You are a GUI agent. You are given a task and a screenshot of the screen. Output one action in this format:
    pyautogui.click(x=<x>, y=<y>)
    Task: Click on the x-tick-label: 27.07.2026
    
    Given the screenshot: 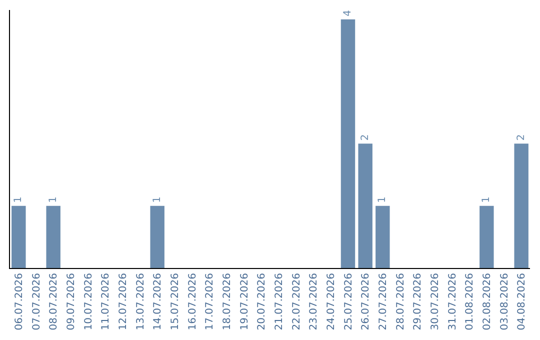 What is the action you would take?
    pyautogui.click(x=383, y=301)
    